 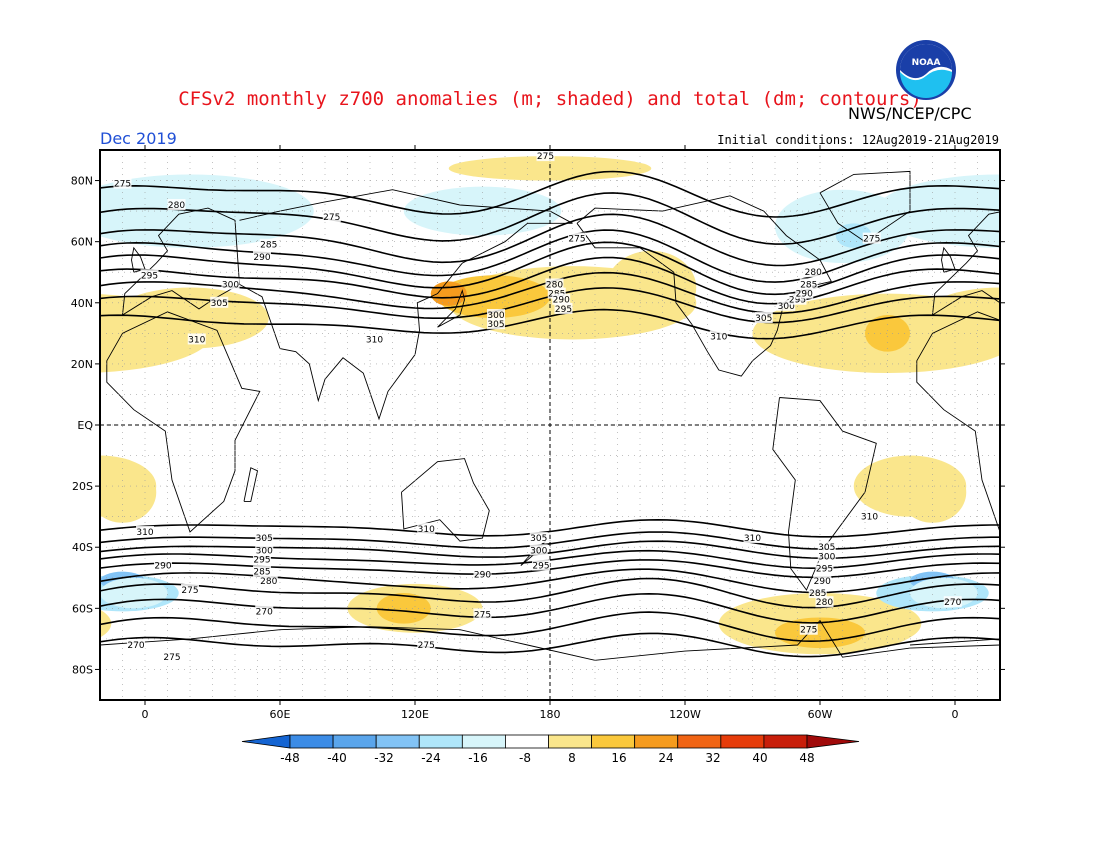 What do you see at coordinates (82, 242) in the screenshot?
I see `lat-tick-label: 60N` at bounding box center [82, 242].